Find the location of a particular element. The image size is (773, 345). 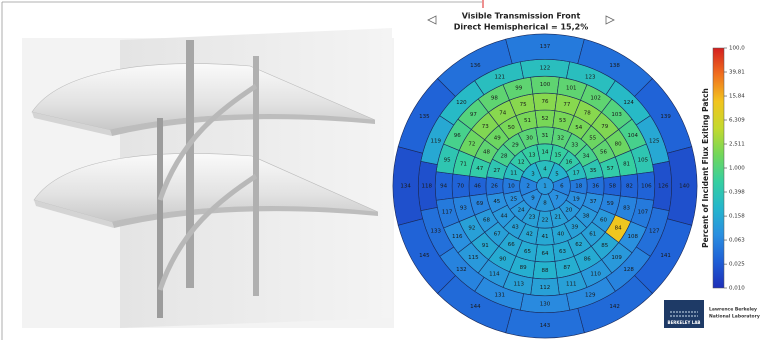

colorbar-scale is located at coordinates (718, 168).